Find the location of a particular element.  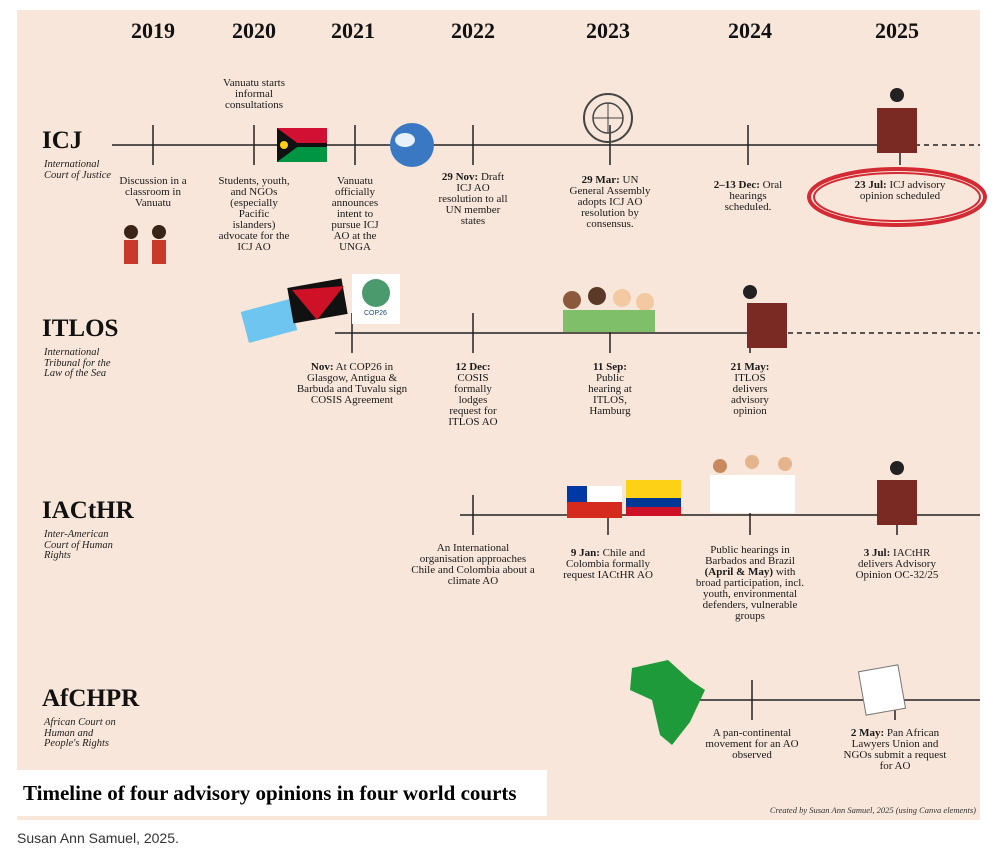

year-label: 2023 is located at coordinates (608, 30).